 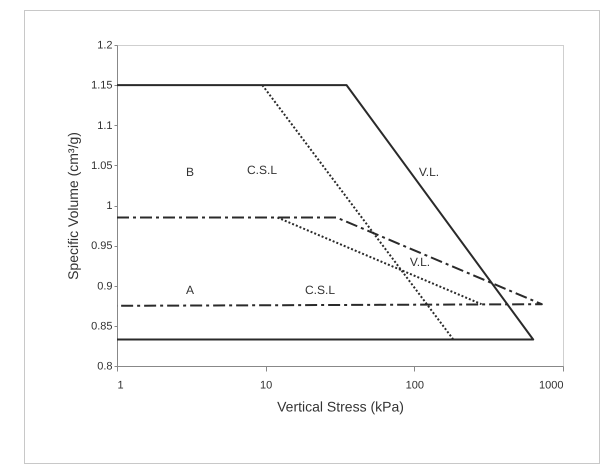 I want to click on y-tick-label: 1, so click(x=109, y=206).